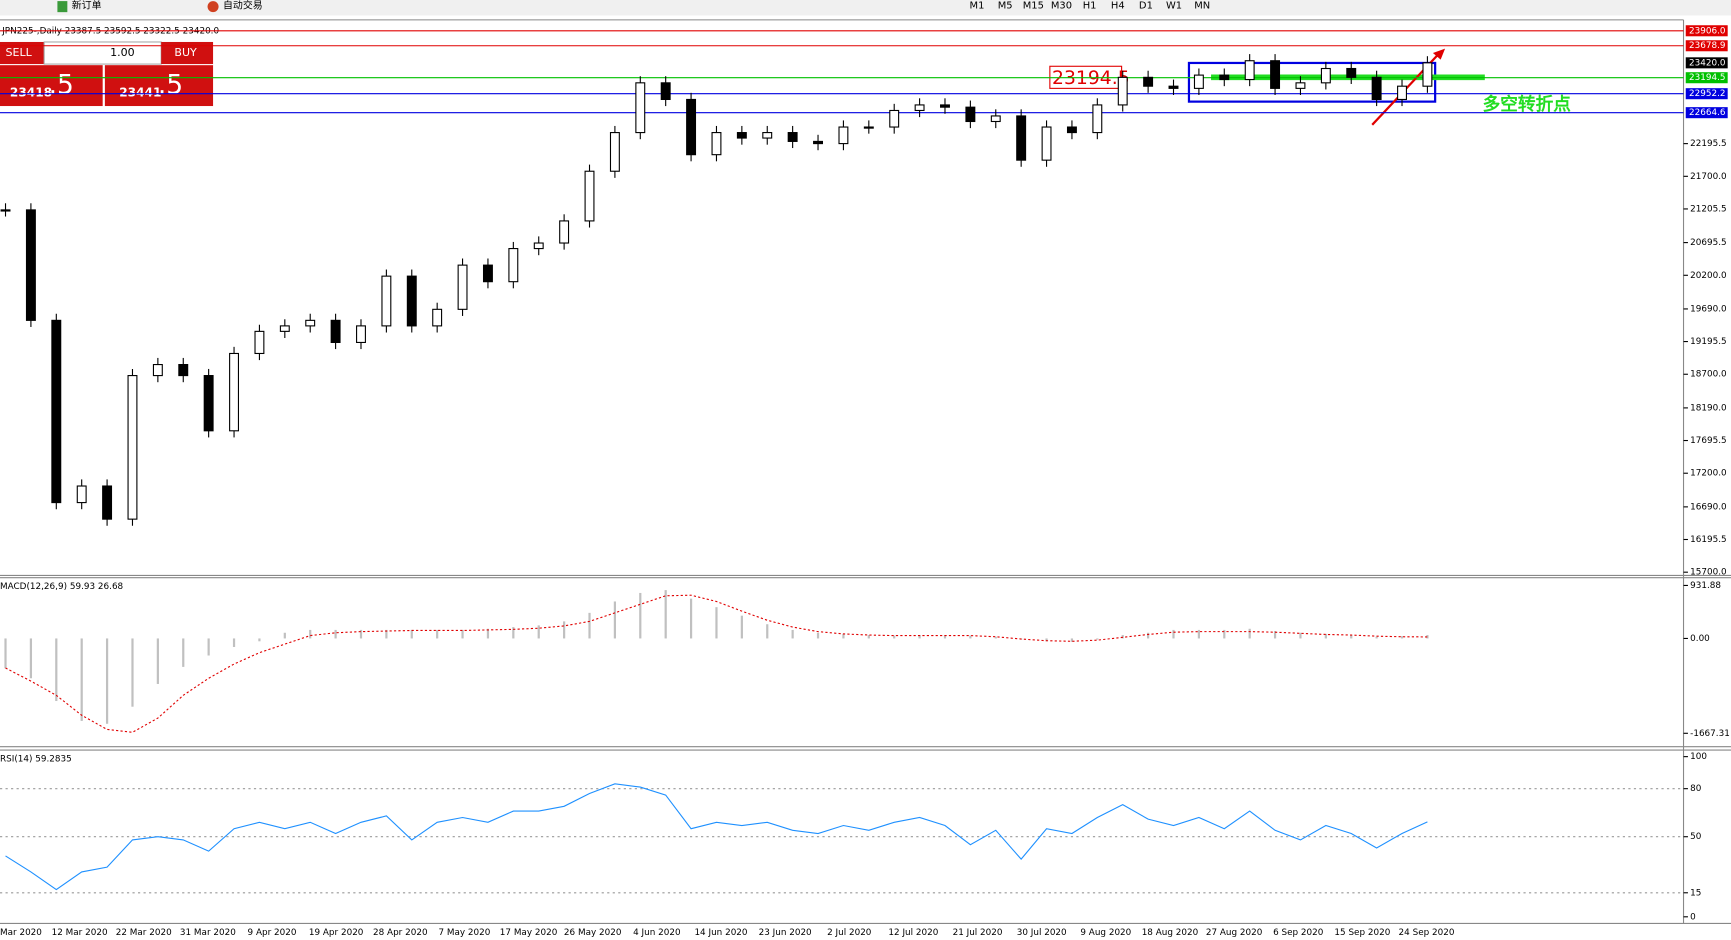  I want to click on y-tick-label: 19195.5, so click(1708, 342).